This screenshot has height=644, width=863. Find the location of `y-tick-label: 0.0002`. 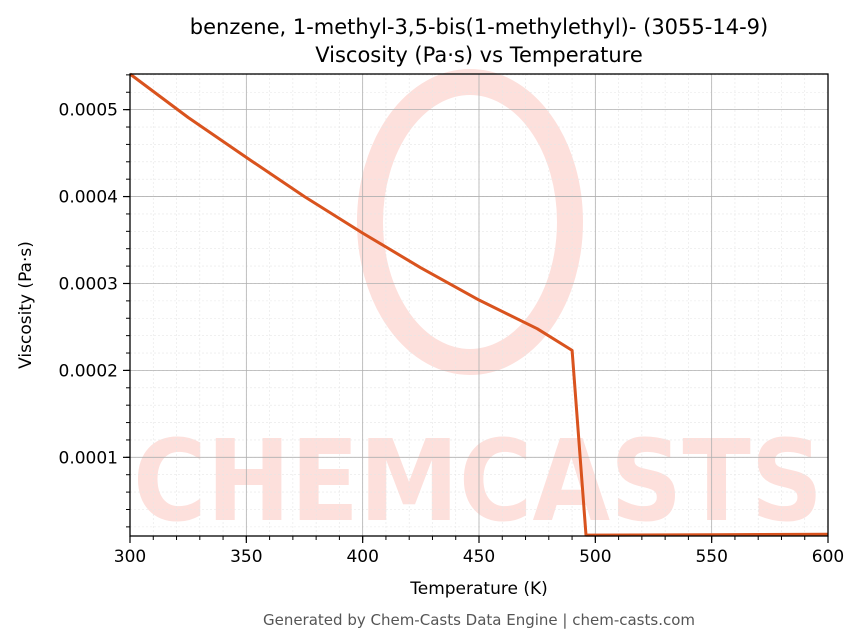

y-tick-label: 0.0002 is located at coordinates (88, 371).